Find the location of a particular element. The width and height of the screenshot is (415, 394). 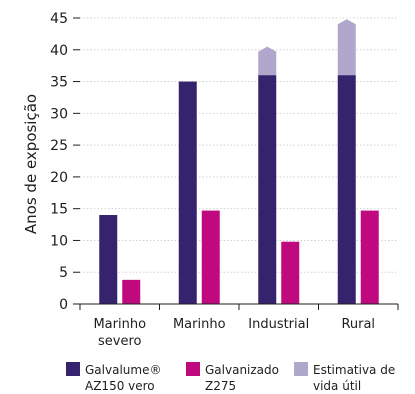

legend-label: Z275 is located at coordinates (220, 386).